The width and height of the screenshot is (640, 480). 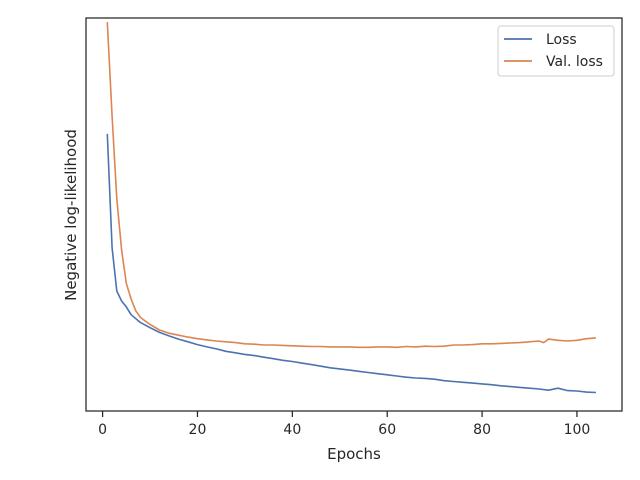 What do you see at coordinates (344, 424) in the screenshot?
I see `x-axis-ticks: 0 20 40 60 80 100` at bounding box center [344, 424].